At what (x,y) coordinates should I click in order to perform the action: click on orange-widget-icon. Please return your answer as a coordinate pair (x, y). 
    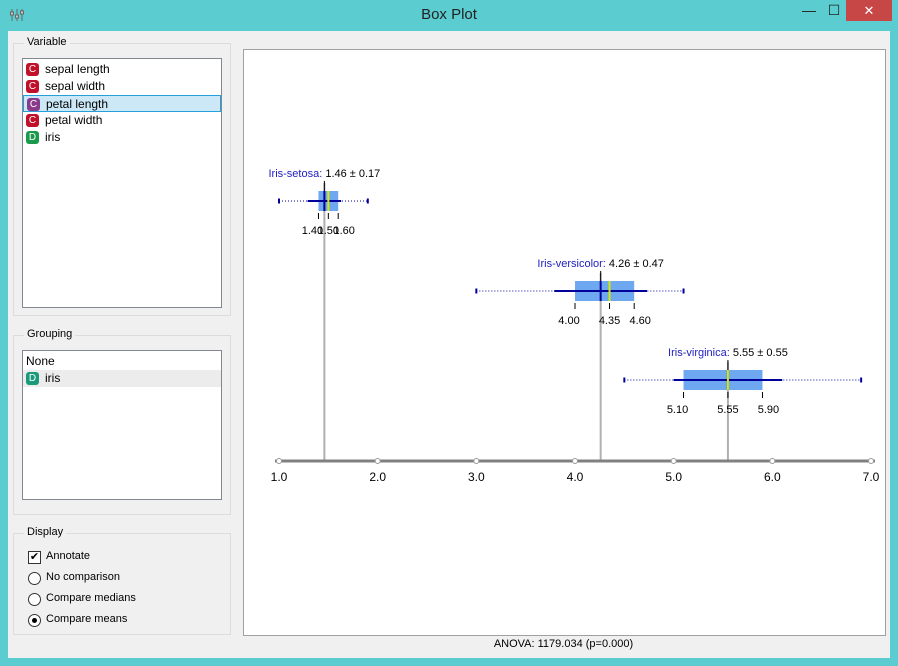
    Looking at the image, I should click on (17, 15).